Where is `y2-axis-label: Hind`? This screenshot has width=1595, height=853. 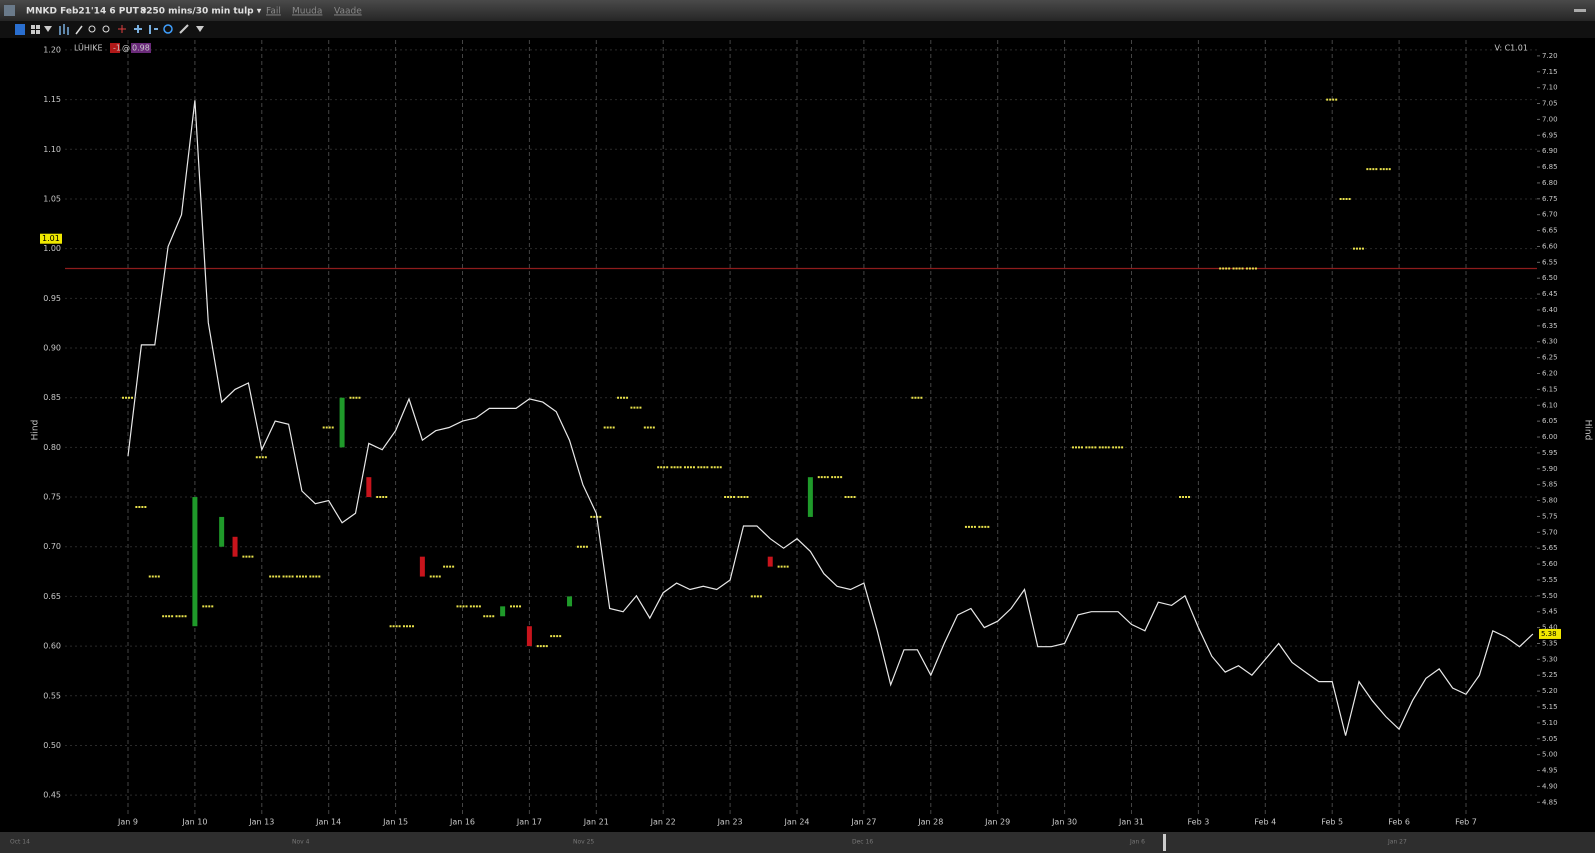 y2-axis-label: Hind is located at coordinates (1588, 430).